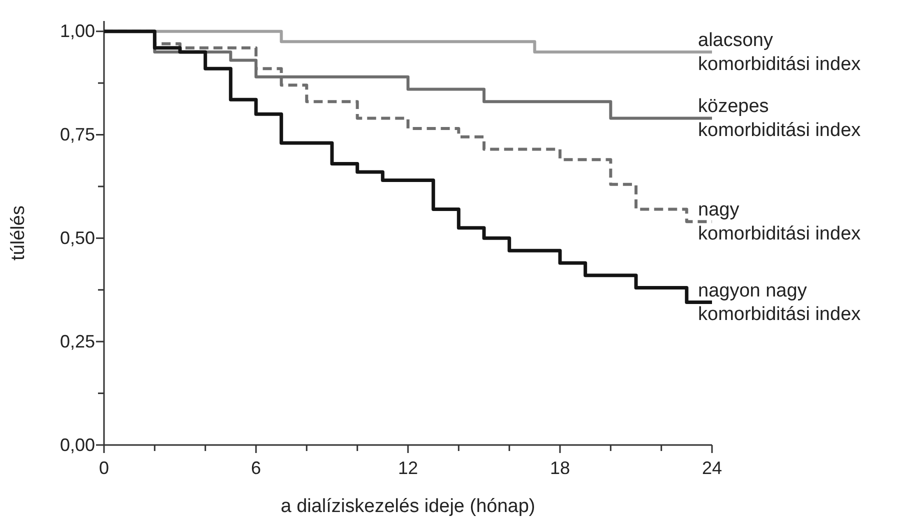 This screenshot has width=906, height=524. What do you see at coordinates (408, 468) in the screenshot?
I see `x-tick-label: 12` at bounding box center [408, 468].